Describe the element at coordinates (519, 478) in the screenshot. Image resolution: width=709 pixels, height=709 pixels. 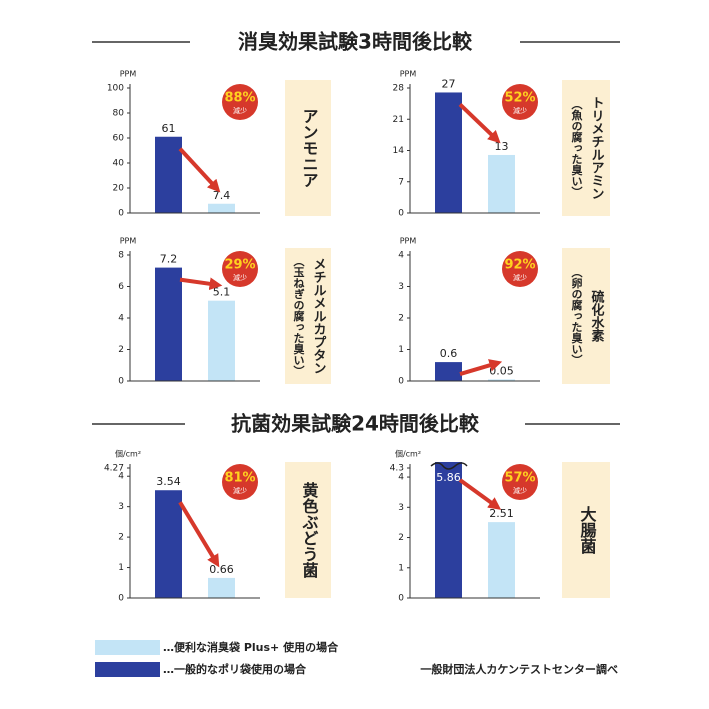
I see `reduction: 57%` at that location.